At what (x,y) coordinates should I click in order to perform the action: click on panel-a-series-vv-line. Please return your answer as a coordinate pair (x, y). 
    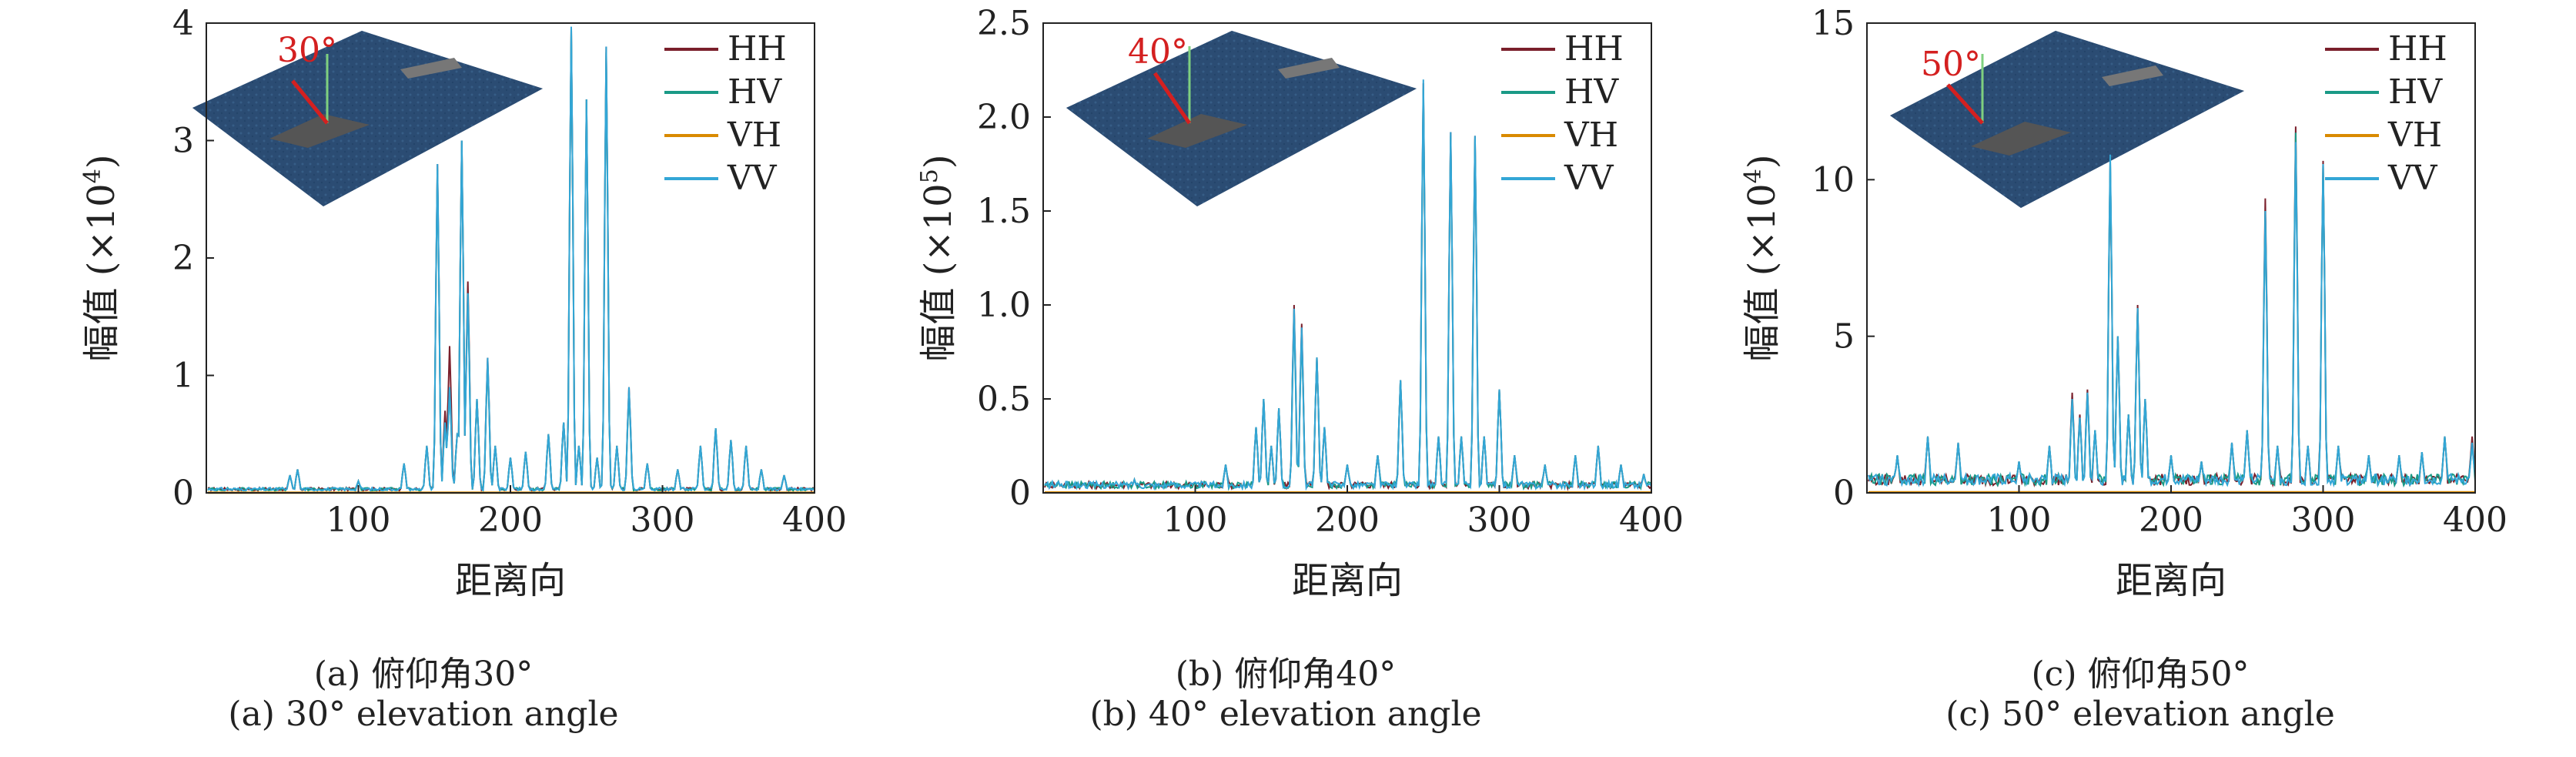
    Looking at the image, I should click on (511, 259).